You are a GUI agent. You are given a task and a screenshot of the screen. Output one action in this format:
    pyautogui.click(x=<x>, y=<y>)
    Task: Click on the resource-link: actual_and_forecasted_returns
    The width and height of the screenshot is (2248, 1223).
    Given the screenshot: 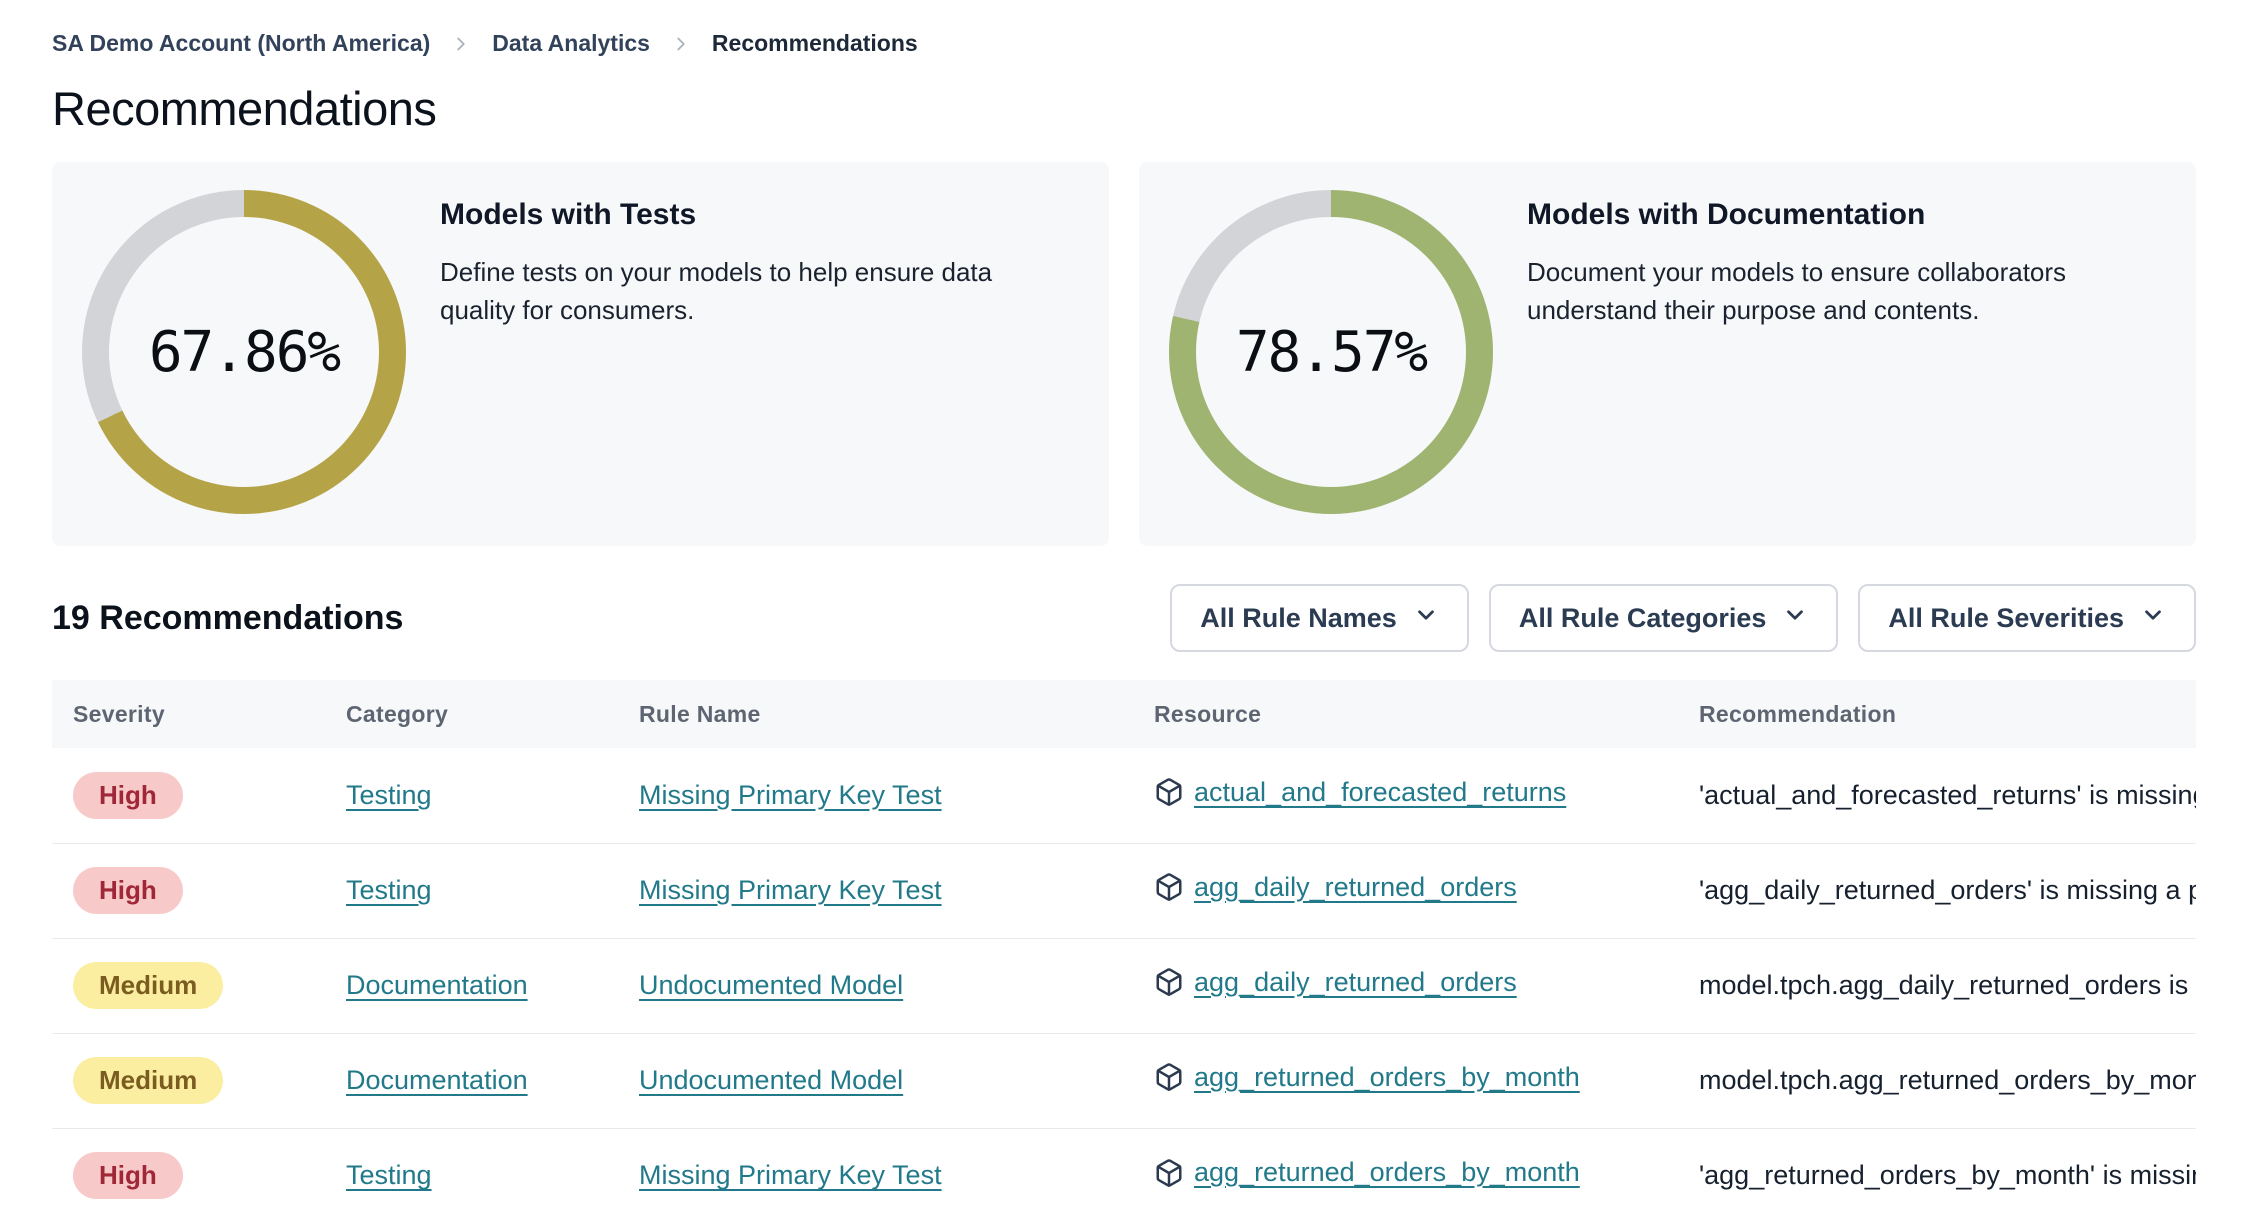 What is the action you would take?
    pyautogui.click(x=1380, y=791)
    